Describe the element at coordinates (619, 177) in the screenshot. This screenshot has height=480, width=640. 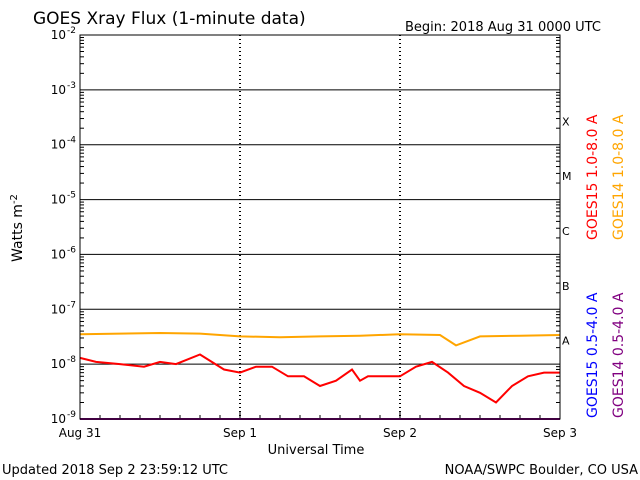
I see `legend-entry: GOES14 1.0-8.0 A` at that location.